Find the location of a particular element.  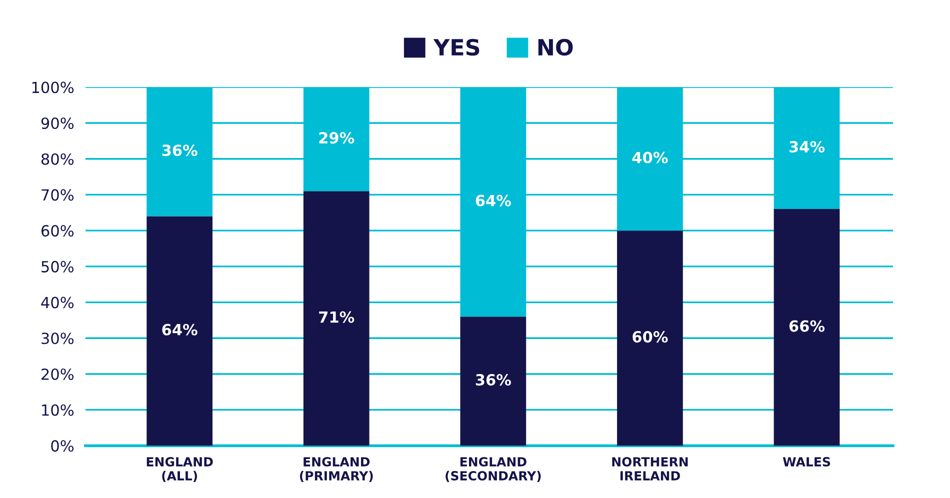

data-label: 71% is located at coordinates (336, 317).